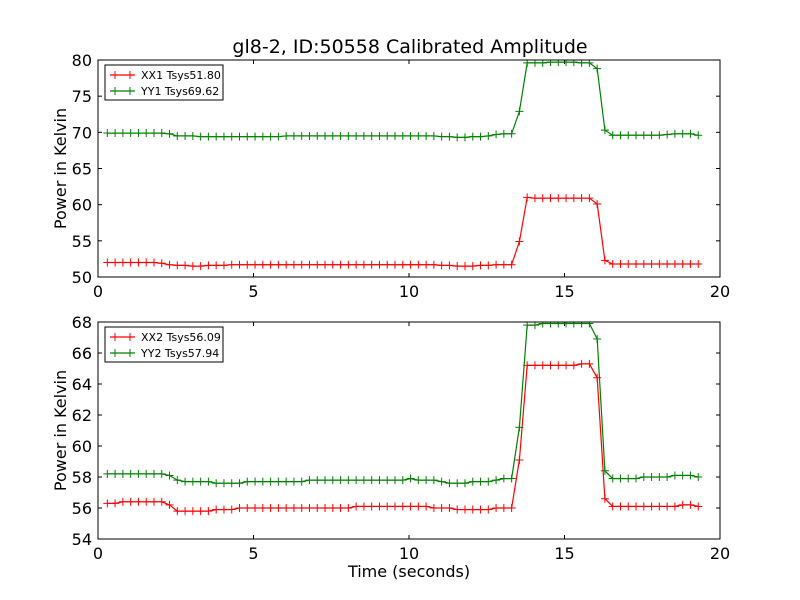  What do you see at coordinates (82, 169) in the screenshot?
I see `y-tick-label: 65` at bounding box center [82, 169].